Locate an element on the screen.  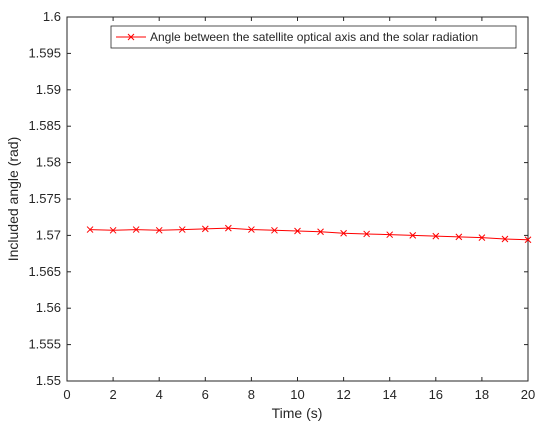
y-tick-label: 1.575 is located at coordinates (44, 198).